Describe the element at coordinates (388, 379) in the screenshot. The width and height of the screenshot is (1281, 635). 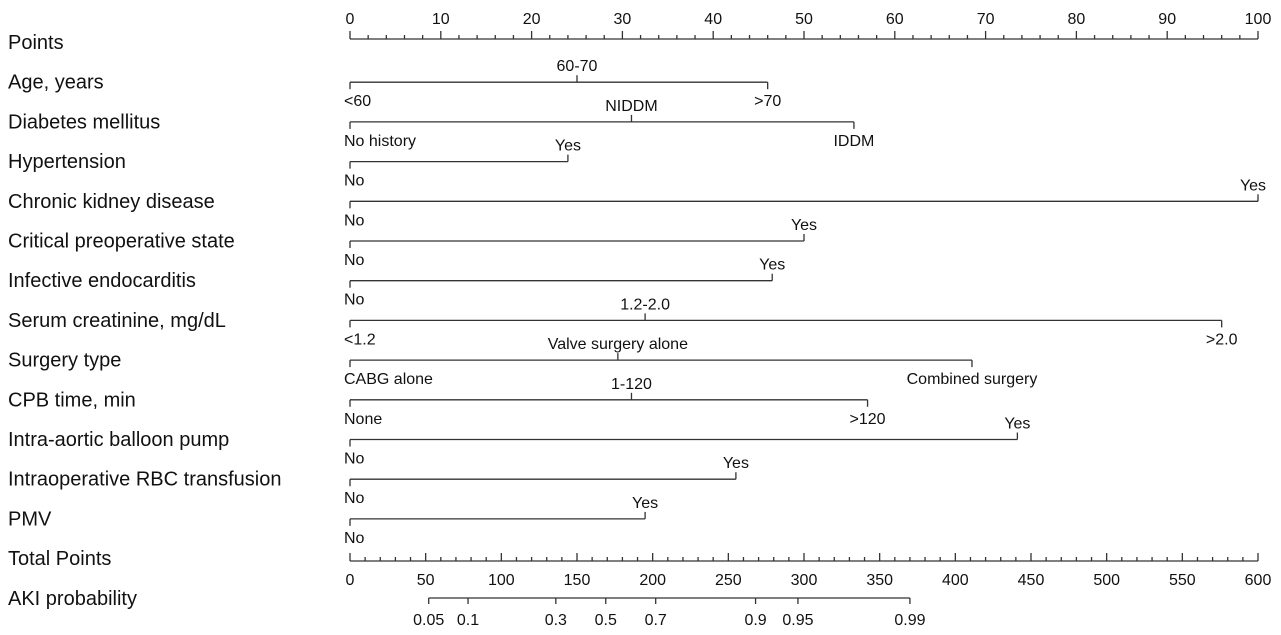
I see `variable-level-label: CABG alone` at that location.